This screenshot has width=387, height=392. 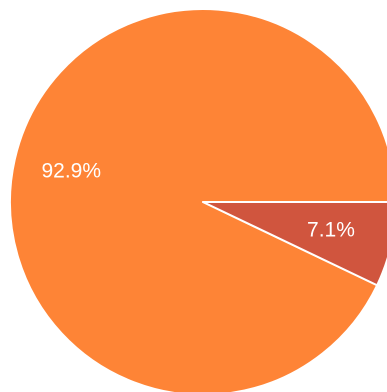 What do you see at coordinates (71, 171) in the screenshot?
I see `pie-slice-1-label: 92.9%` at bounding box center [71, 171].